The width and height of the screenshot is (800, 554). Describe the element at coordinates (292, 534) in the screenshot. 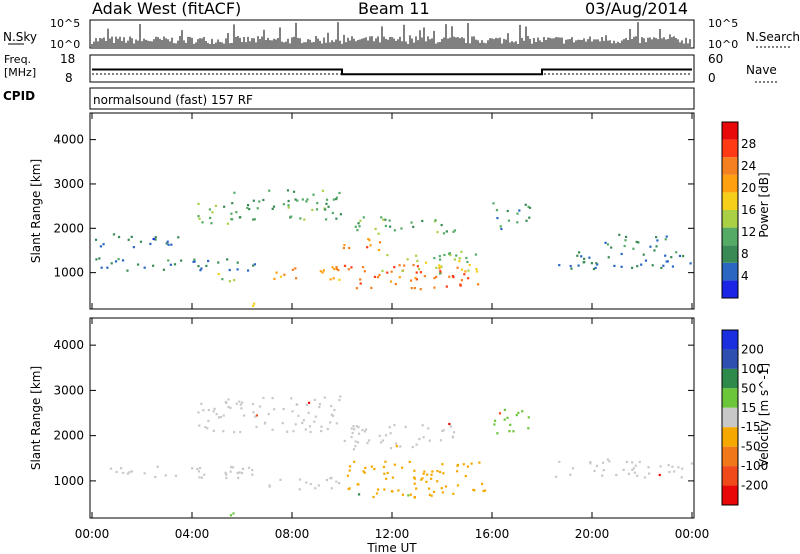

I see `x-tick-label: 08:00` at that location.